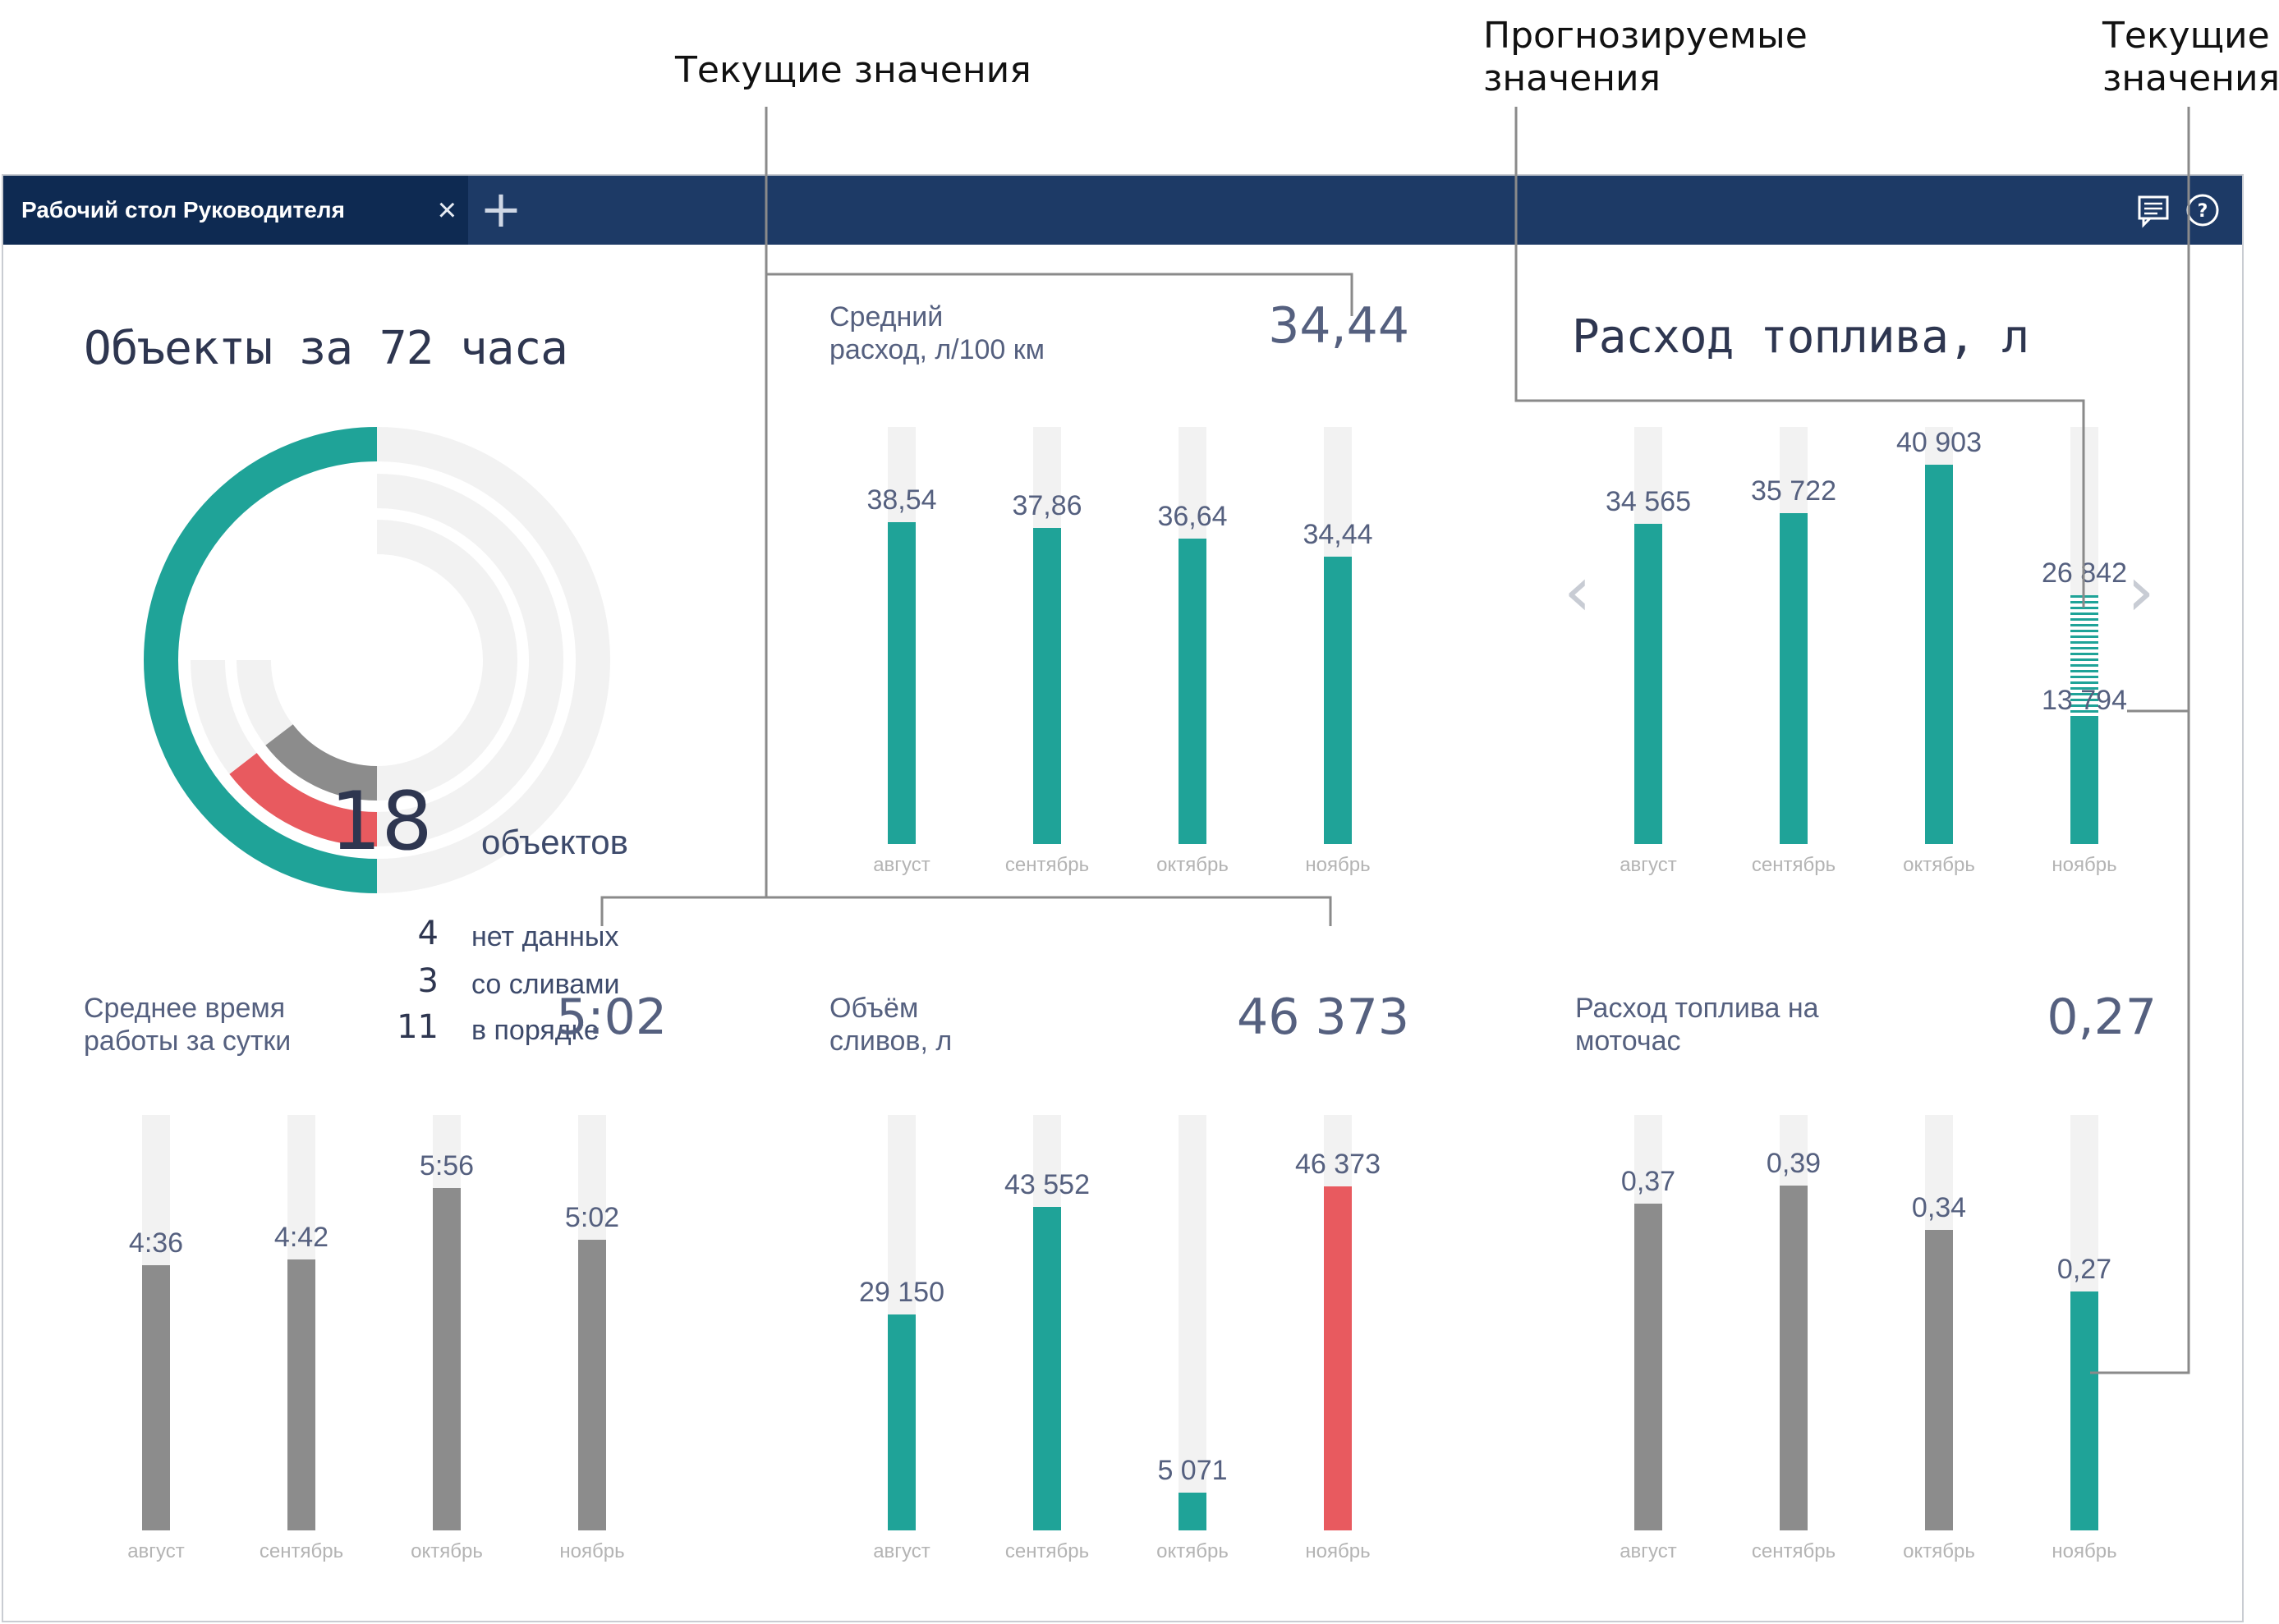  Describe the element at coordinates (1939, 443) in the screenshot. I see `bar-value-label: 40 903` at that location.